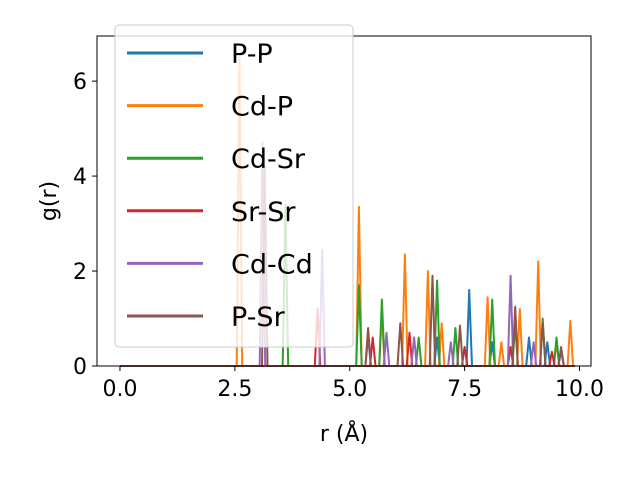  Describe the element at coordinates (258, 317) in the screenshot. I see `legend-label-p-sr: P-Sr` at that location.